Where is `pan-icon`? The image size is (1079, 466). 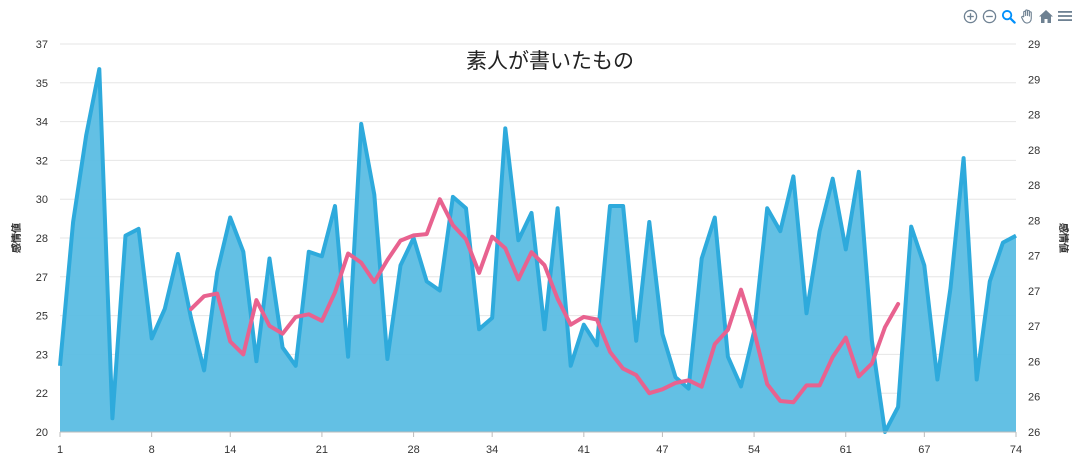
pan-icon is located at coordinates (1026, 16).